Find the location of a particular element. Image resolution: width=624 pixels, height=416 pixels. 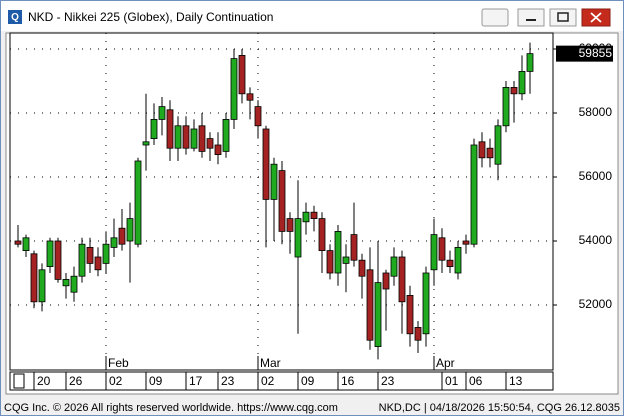

scroll-thumb is located at coordinates (19, 381).